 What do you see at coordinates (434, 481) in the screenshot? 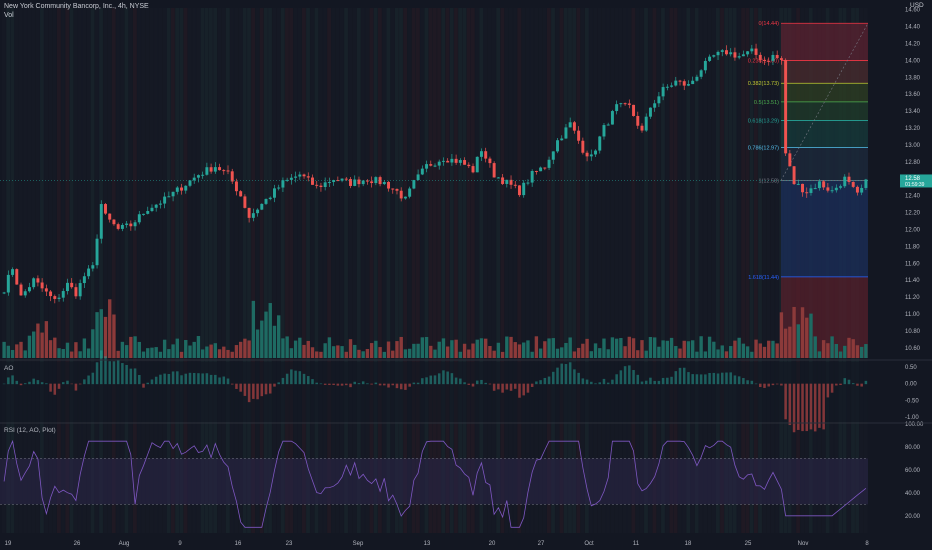
I see `rsi-band` at bounding box center [434, 481].